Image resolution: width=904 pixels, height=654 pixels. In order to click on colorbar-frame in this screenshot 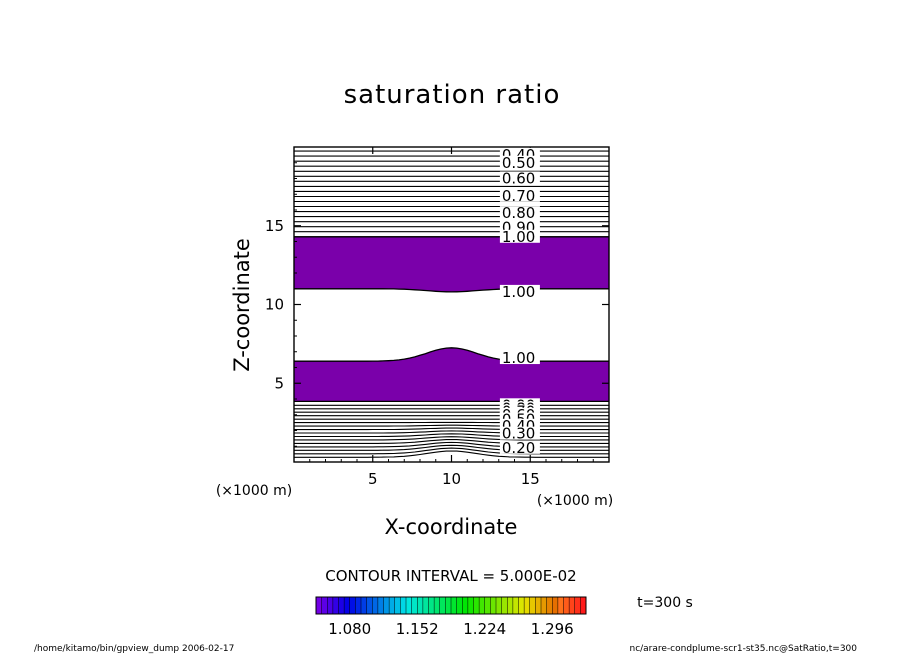, I will do `click(451, 605)`.